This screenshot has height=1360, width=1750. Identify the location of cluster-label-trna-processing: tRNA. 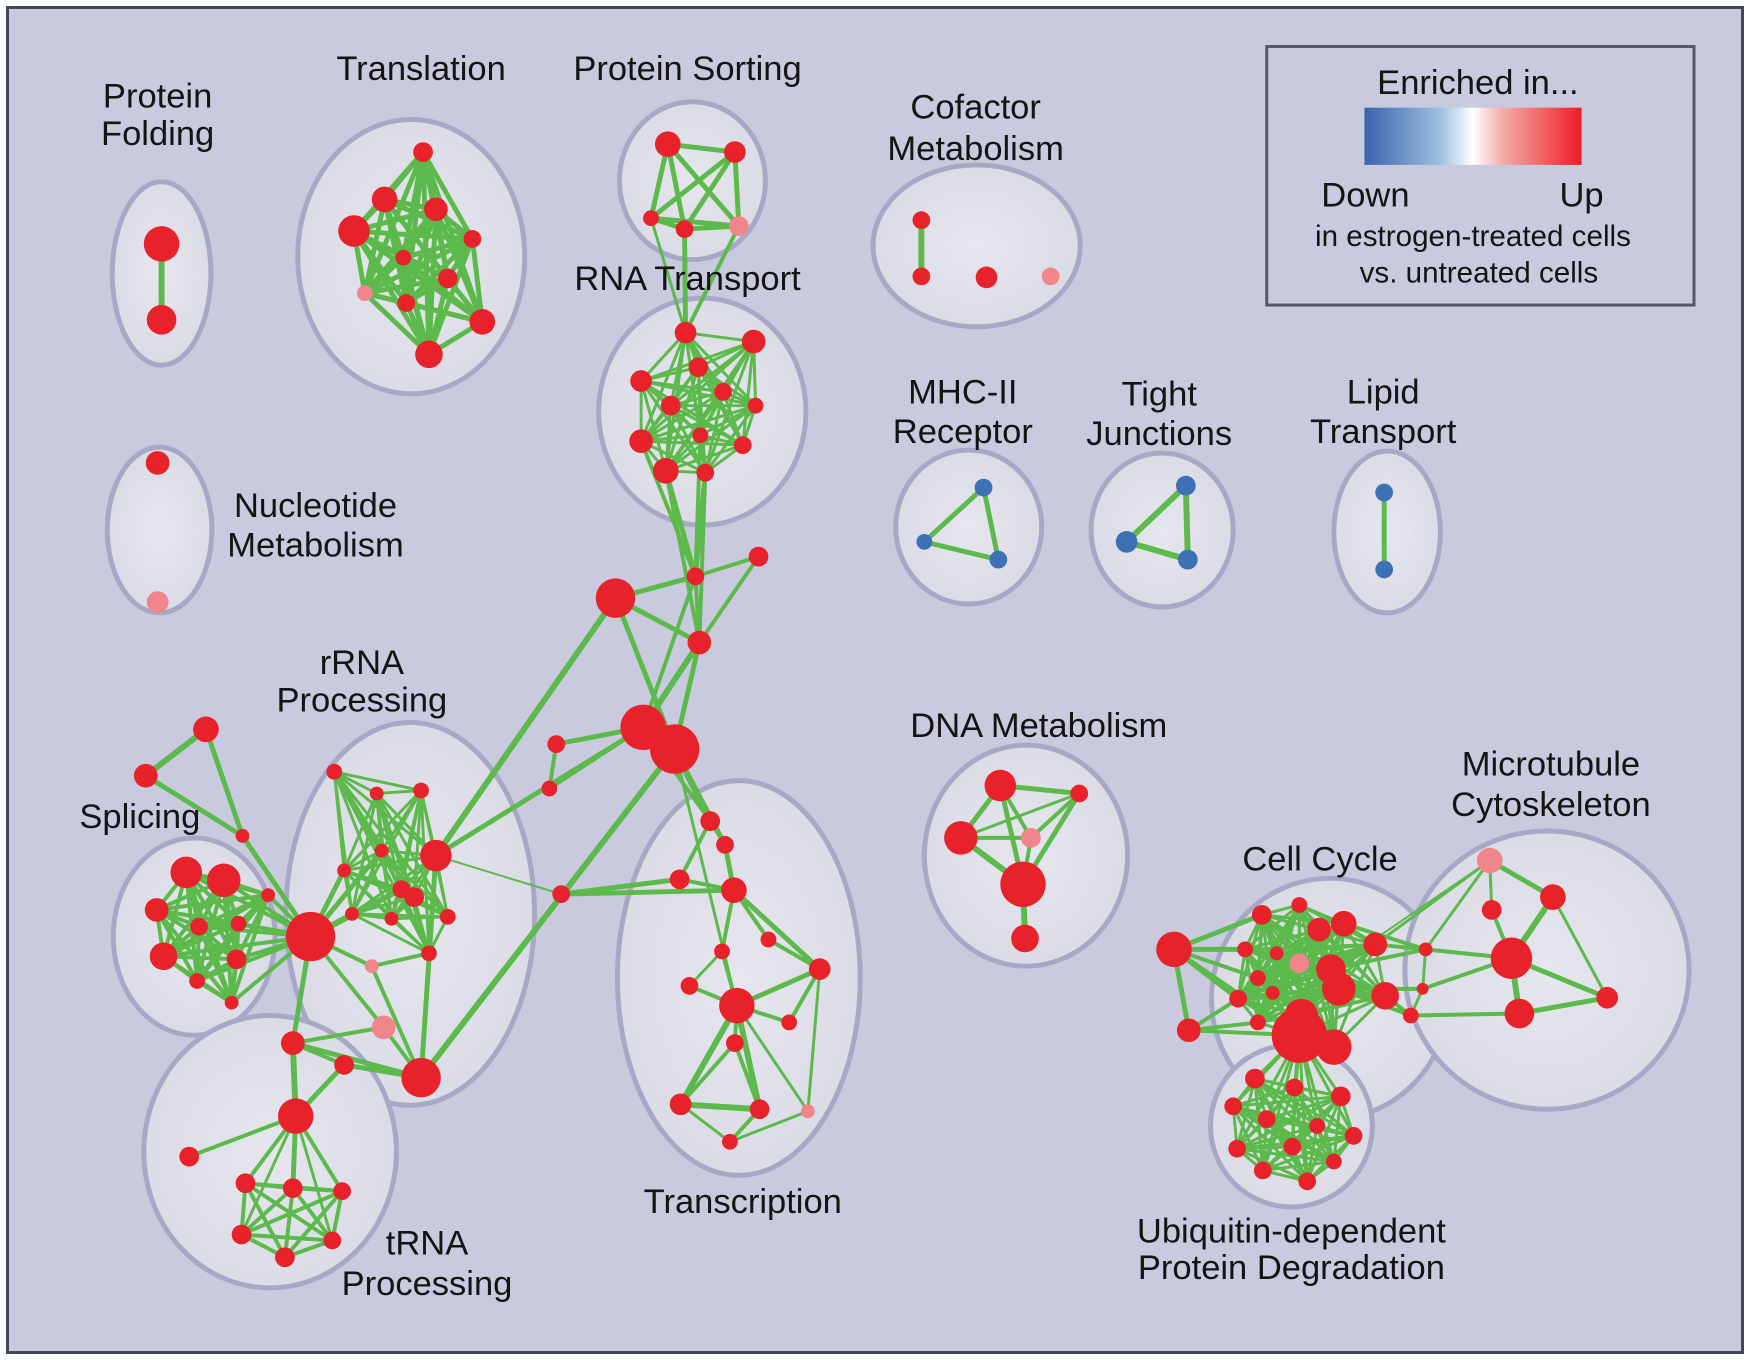
(427, 1243).